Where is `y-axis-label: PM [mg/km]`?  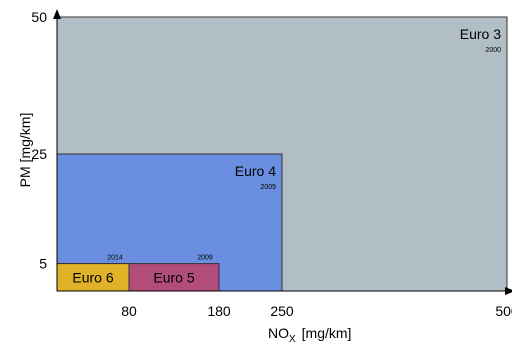
y-axis-label: PM [mg/km] is located at coordinates (25, 150).